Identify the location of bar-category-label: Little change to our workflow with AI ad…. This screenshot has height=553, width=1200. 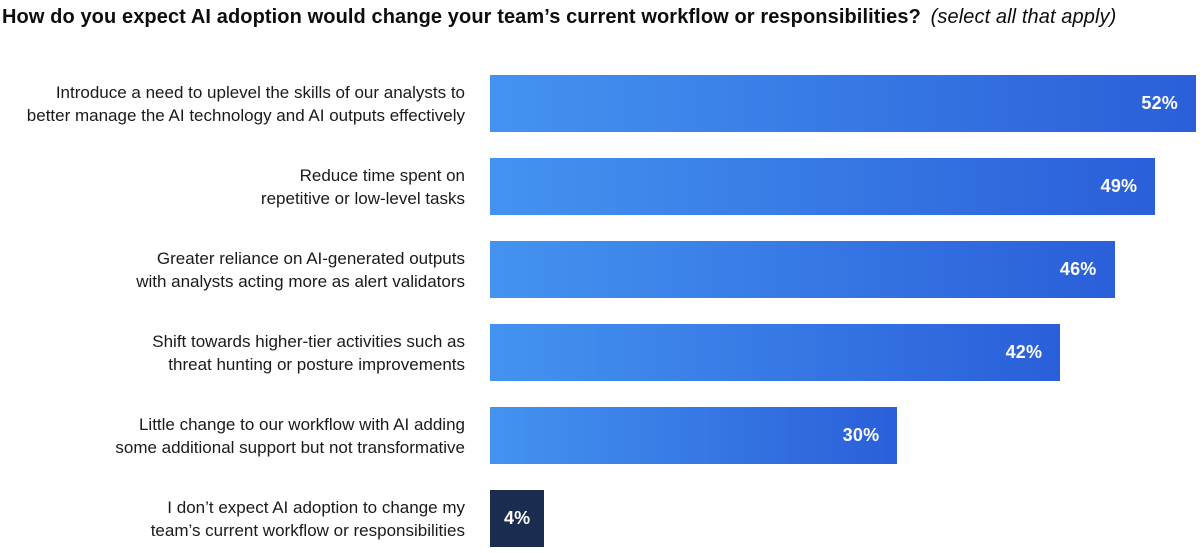
(290, 435).